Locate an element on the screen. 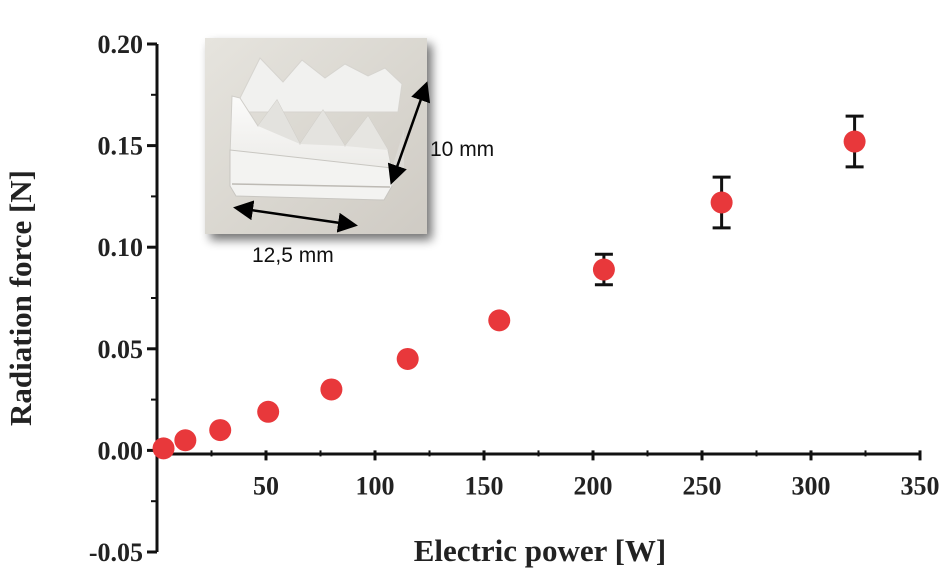  y-tick-label: -0.05 is located at coordinates (116, 552).